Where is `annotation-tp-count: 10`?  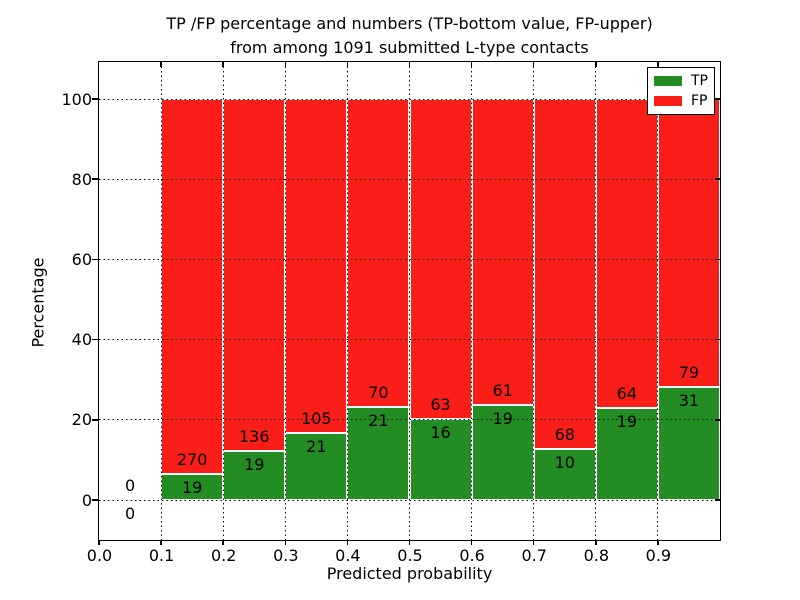
annotation-tp-count: 10 is located at coordinates (564, 462).